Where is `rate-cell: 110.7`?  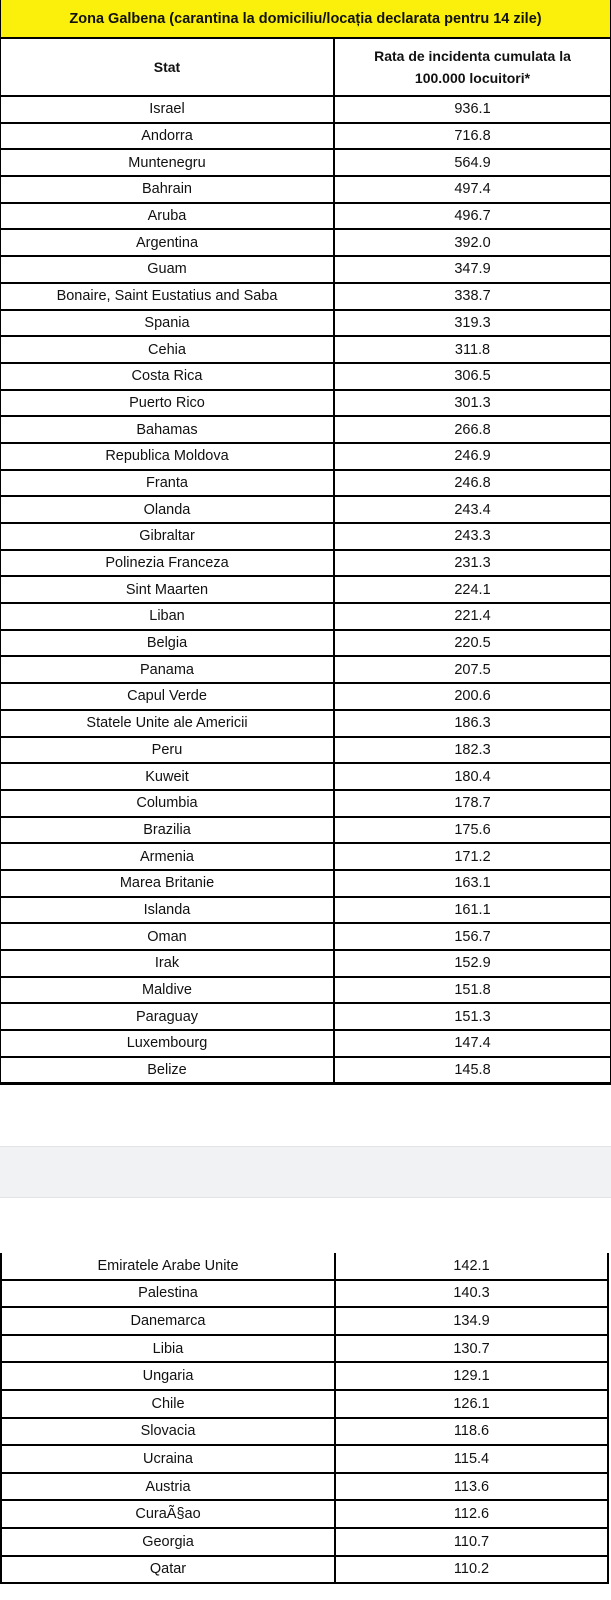 rate-cell: 110.7 is located at coordinates (471, 1541).